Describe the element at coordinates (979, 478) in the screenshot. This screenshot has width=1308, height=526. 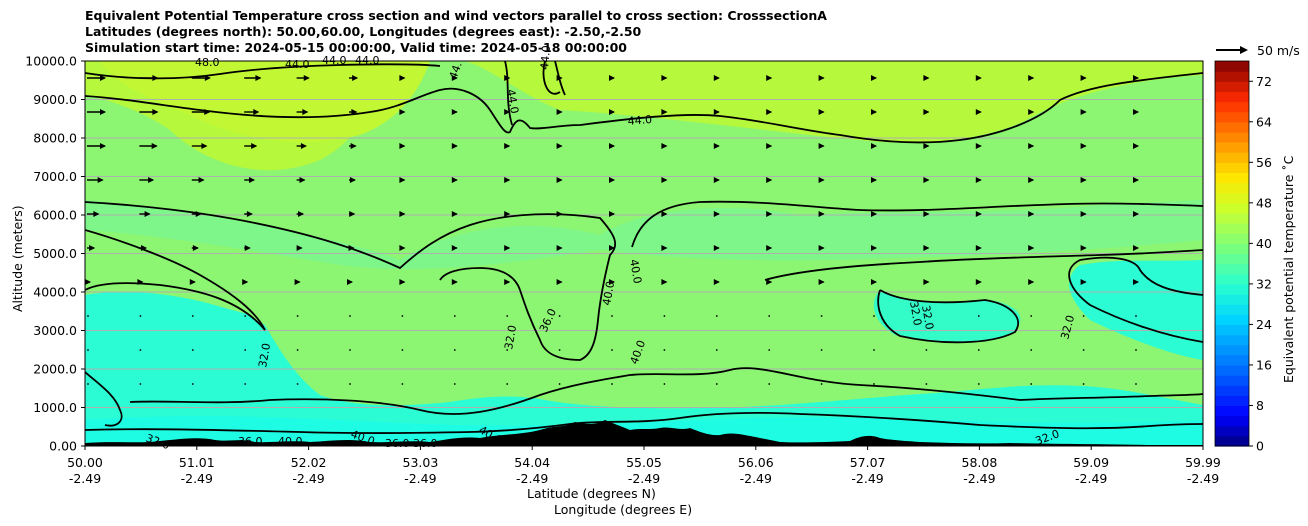
I see `x-tick-label-lon: -2.49` at that location.